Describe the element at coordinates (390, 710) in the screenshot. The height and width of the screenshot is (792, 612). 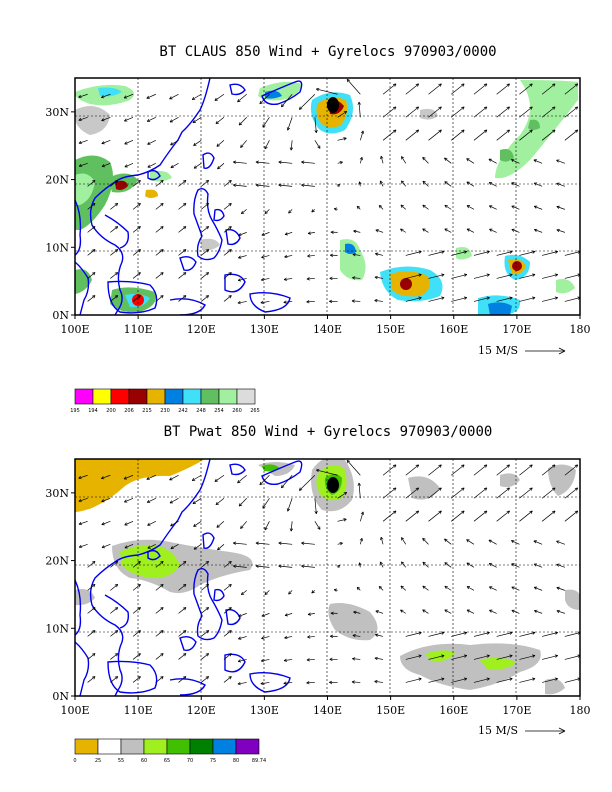
I see `x-tick-label: 150E` at that location.